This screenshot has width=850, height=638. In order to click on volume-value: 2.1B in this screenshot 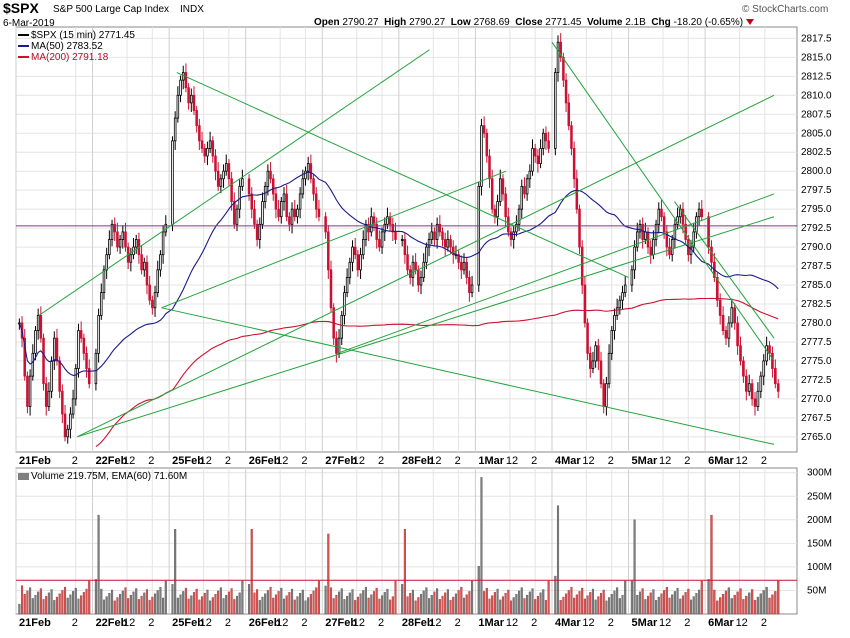, I will do `click(635, 22)`.